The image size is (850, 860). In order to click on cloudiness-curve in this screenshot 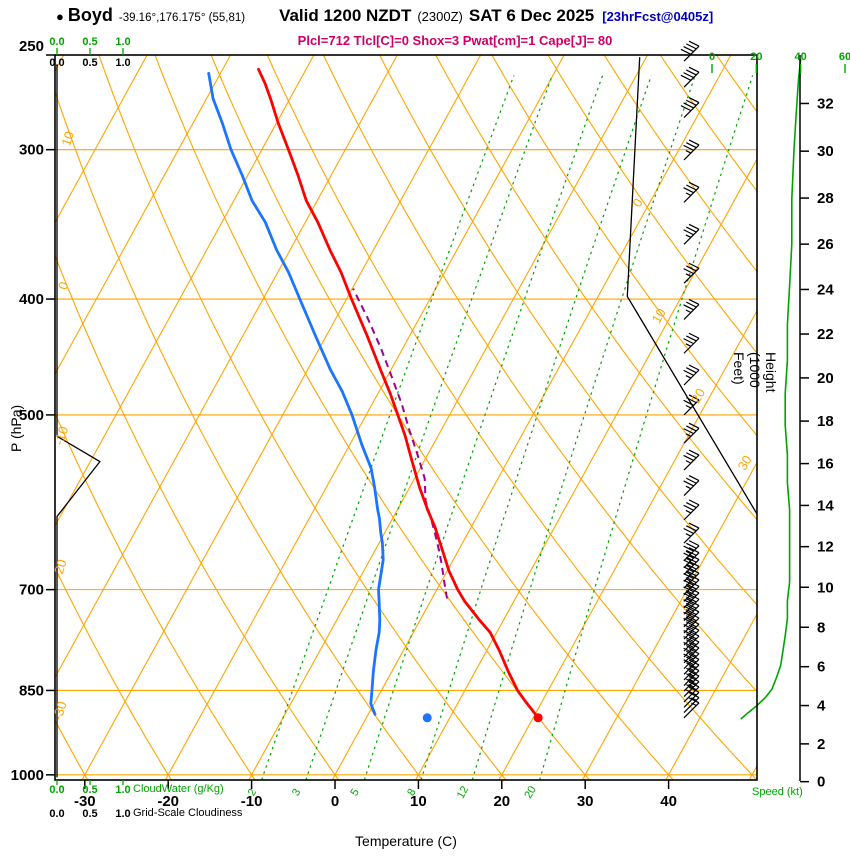, I will do `click(78, 421)`.